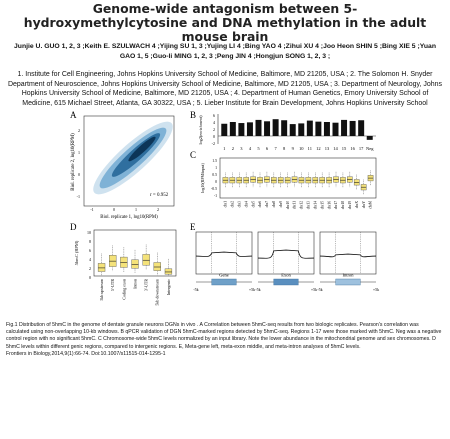  Describe the element at coordinates (101, 289) in the screenshot. I see `d-xtick-label: 5kb upstream` at that location.